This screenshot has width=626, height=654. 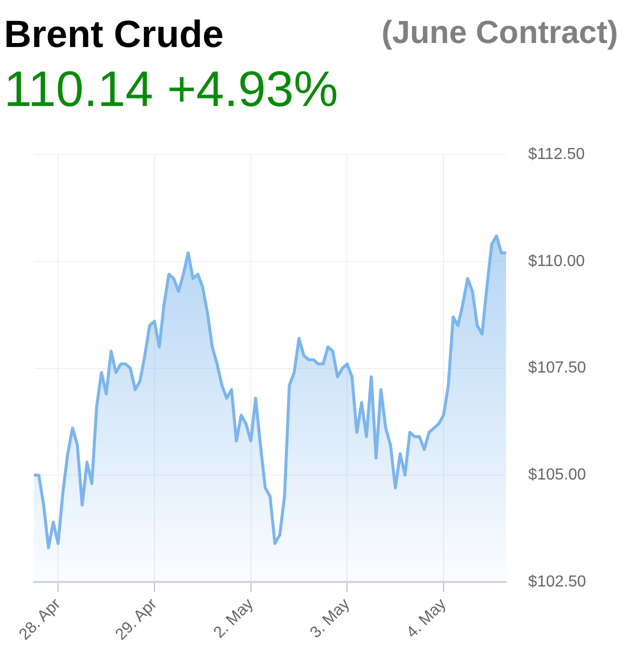 What do you see at coordinates (233, 619) in the screenshot?
I see `x-tick-label: 2. May` at bounding box center [233, 619].